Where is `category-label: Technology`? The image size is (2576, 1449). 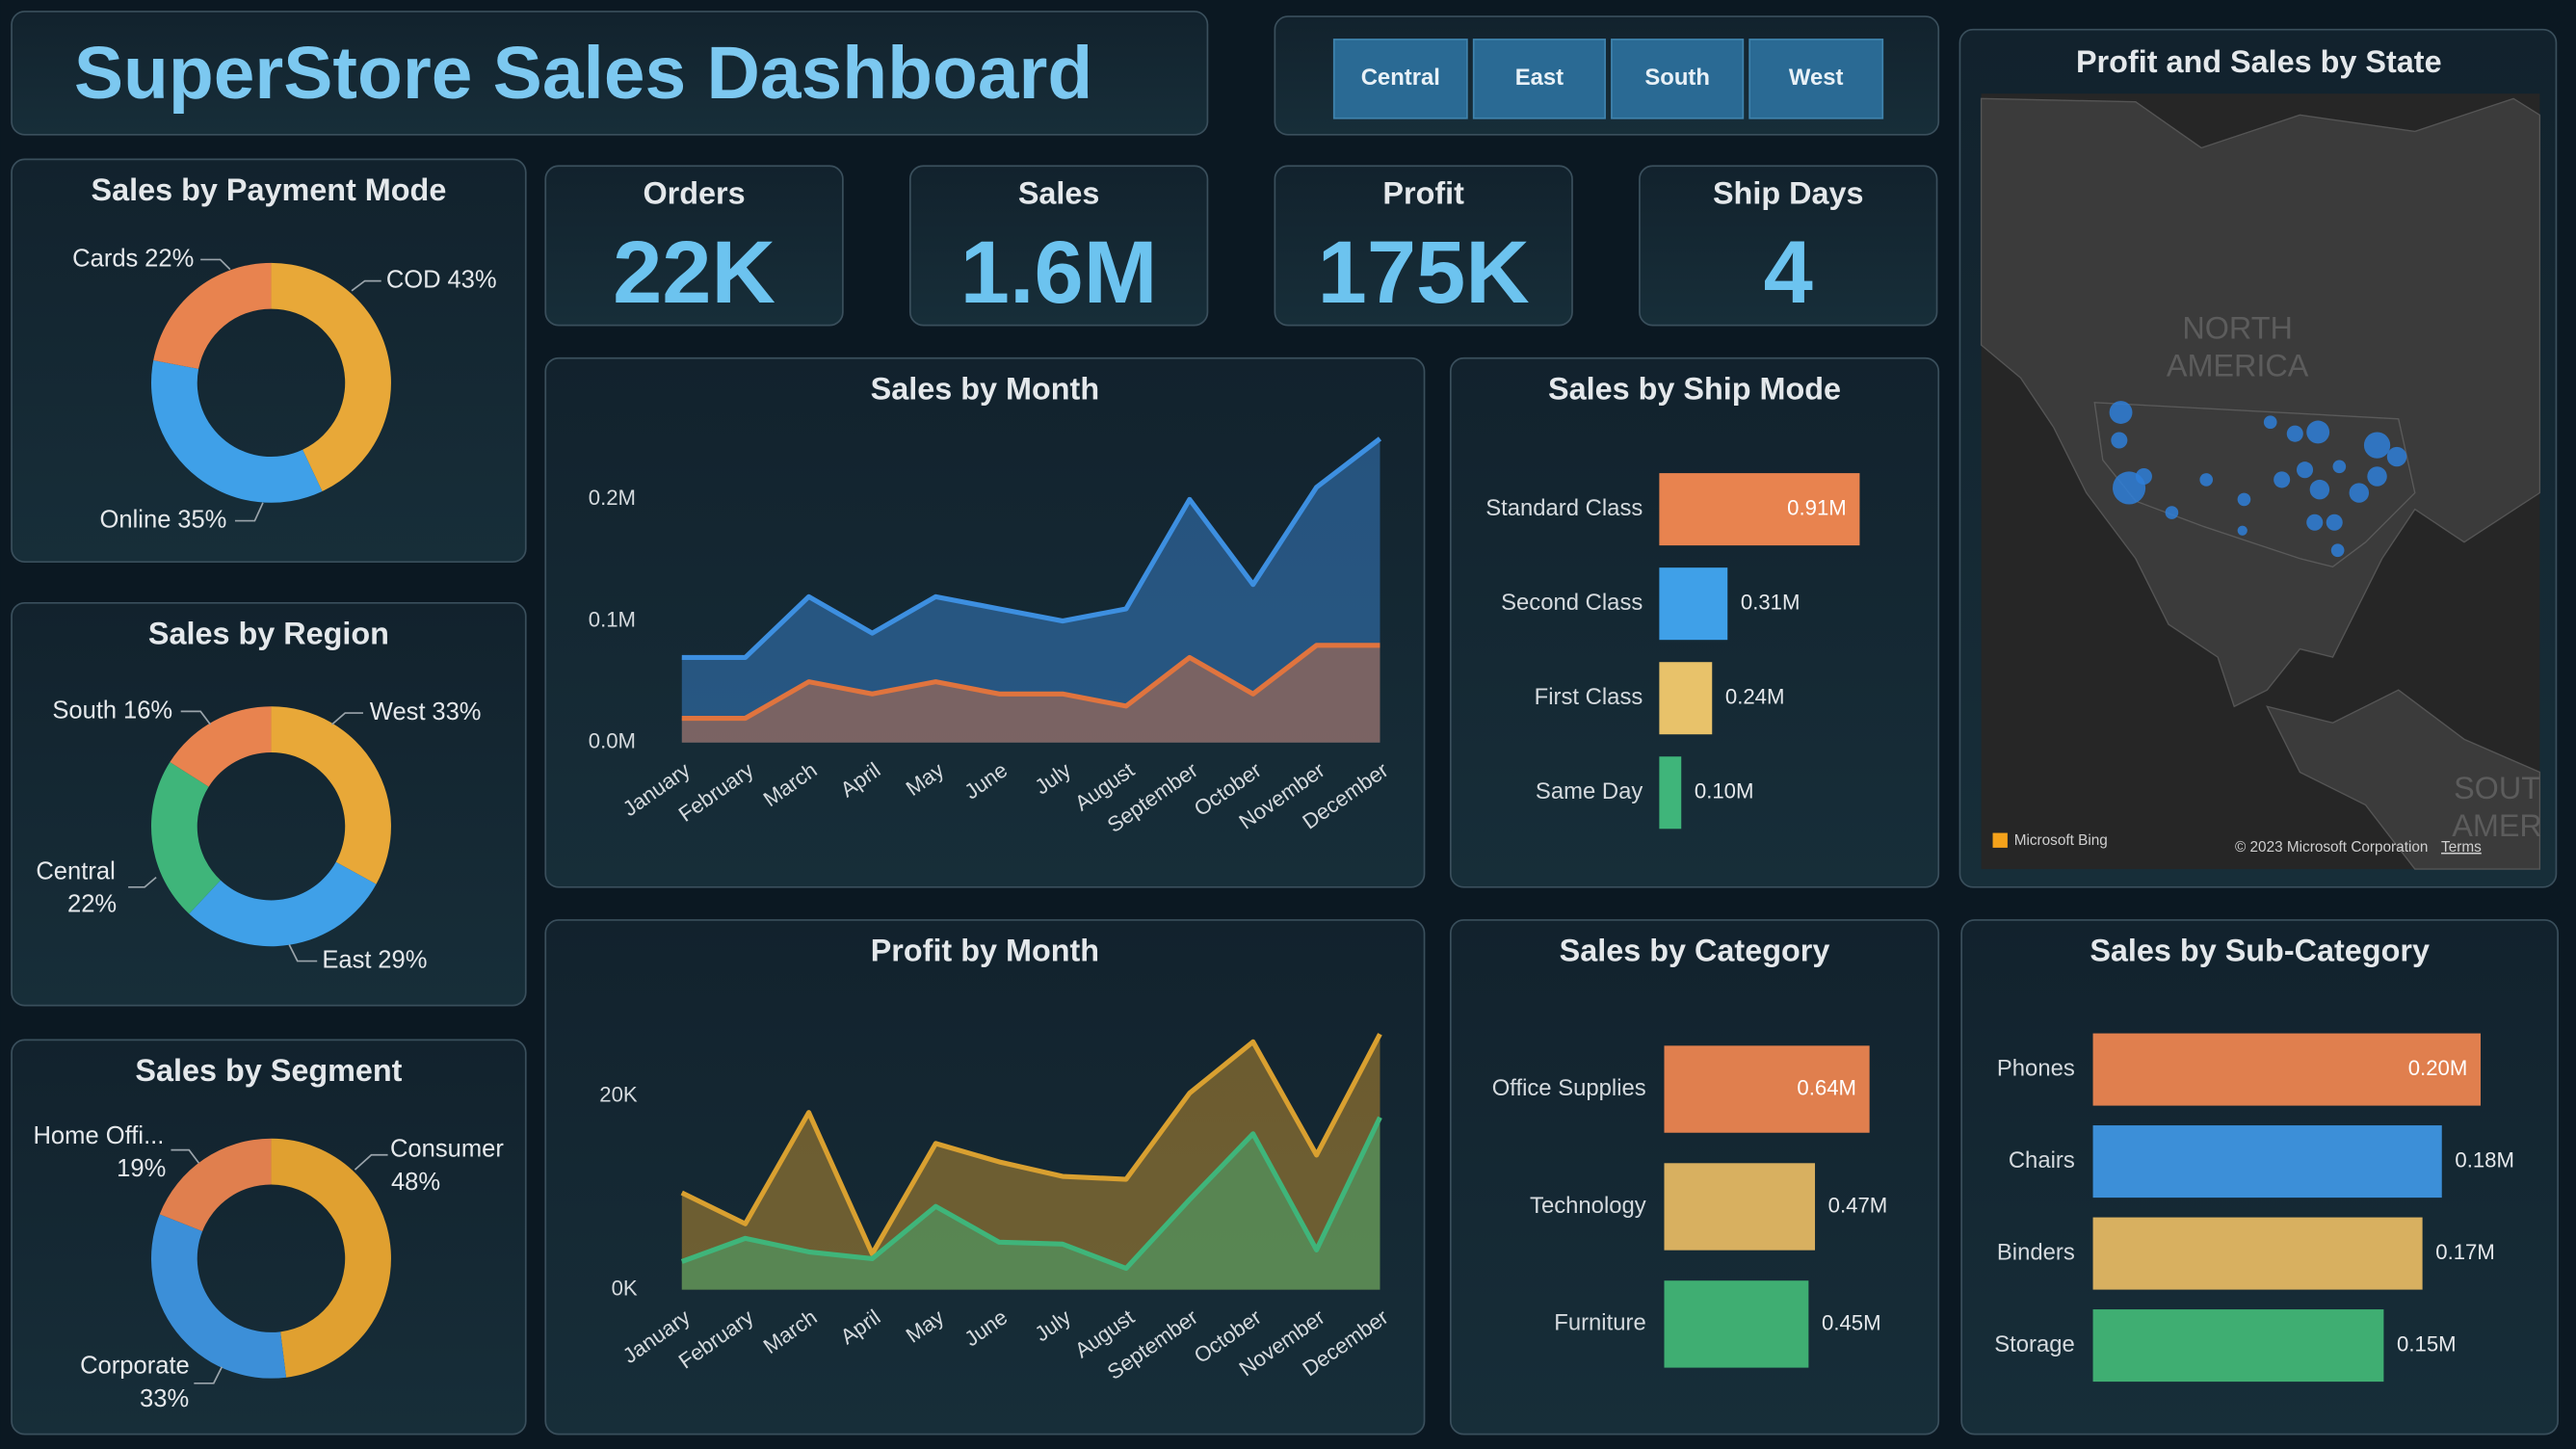 category-label: Technology is located at coordinates (1588, 1206).